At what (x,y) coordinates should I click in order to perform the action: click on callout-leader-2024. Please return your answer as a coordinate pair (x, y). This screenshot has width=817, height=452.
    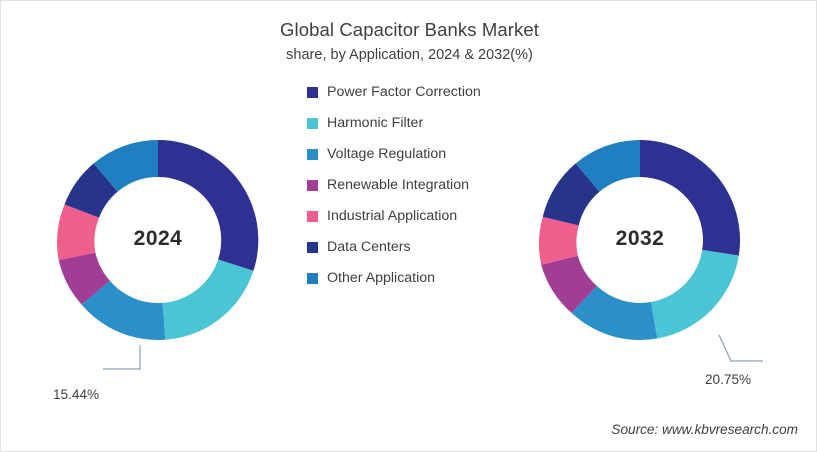
    Looking at the image, I should click on (122, 357).